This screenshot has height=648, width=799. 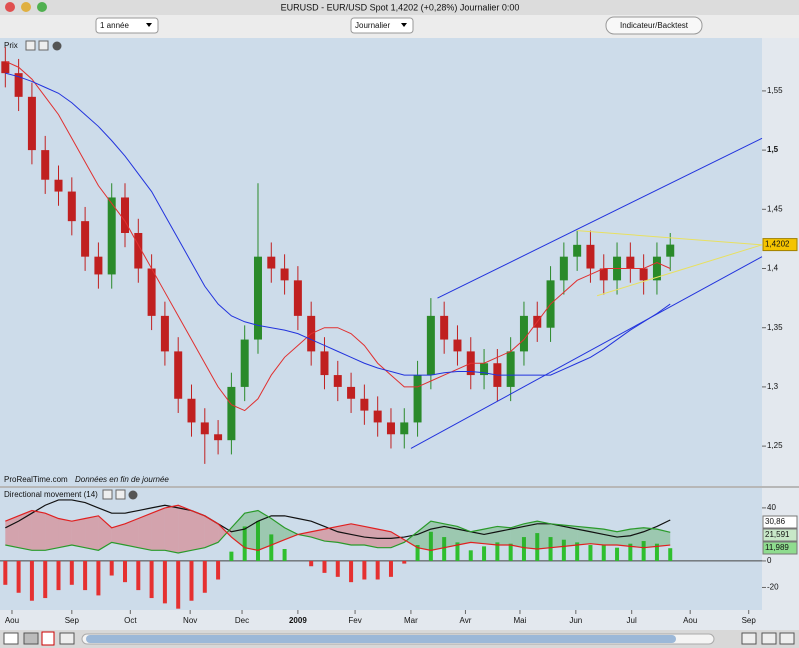 I want to click on y-tick-label: 1,5, so click(x=773, y=149).